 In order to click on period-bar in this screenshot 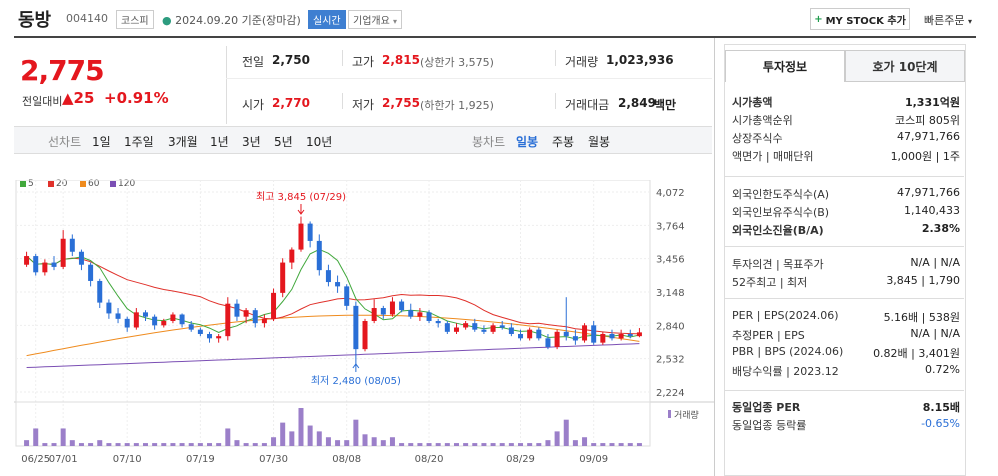, I will do `click(363, 140)`.